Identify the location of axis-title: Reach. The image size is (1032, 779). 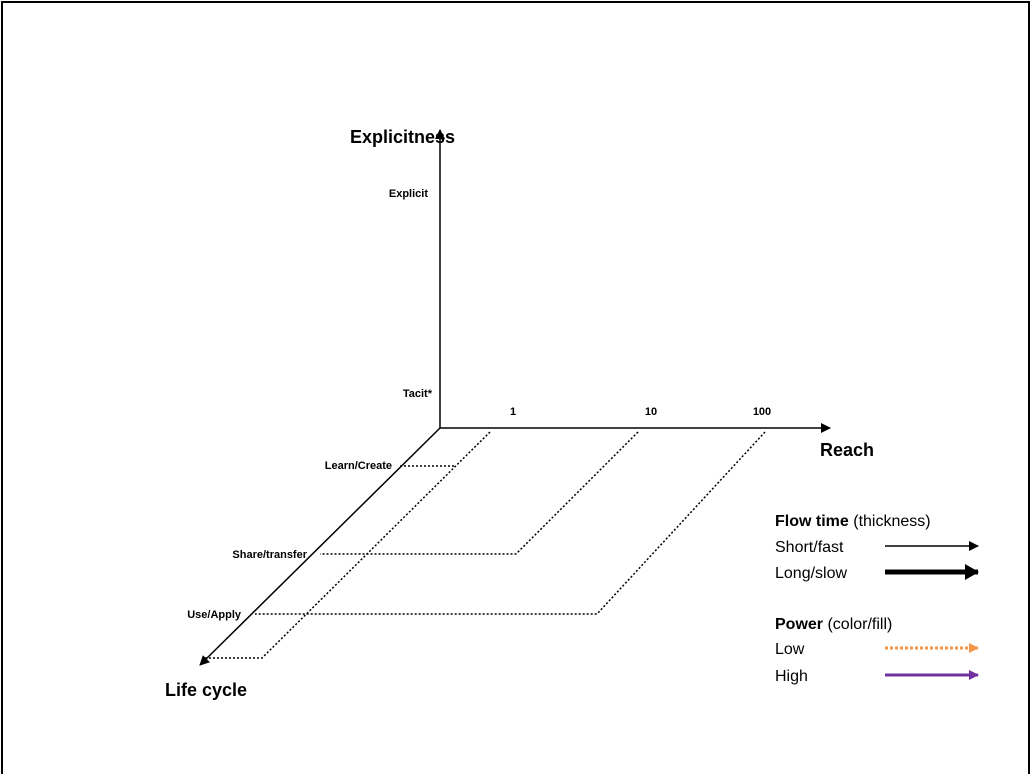
(847, 450).